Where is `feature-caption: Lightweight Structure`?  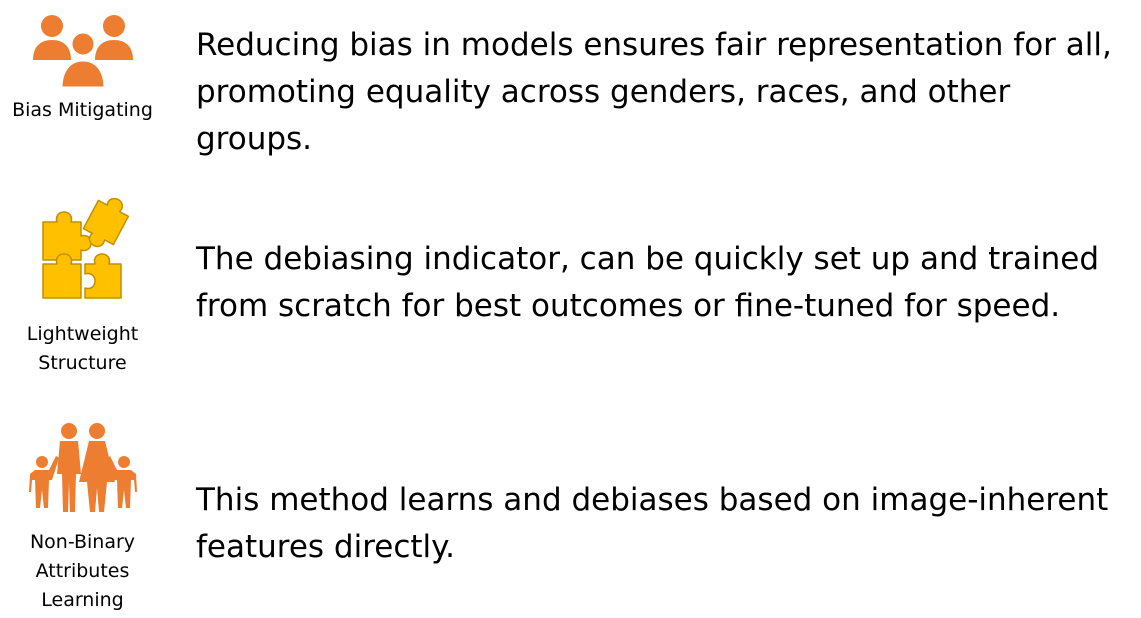
feature-caption: Lightweight Structure is located at coordinates (82, 348).